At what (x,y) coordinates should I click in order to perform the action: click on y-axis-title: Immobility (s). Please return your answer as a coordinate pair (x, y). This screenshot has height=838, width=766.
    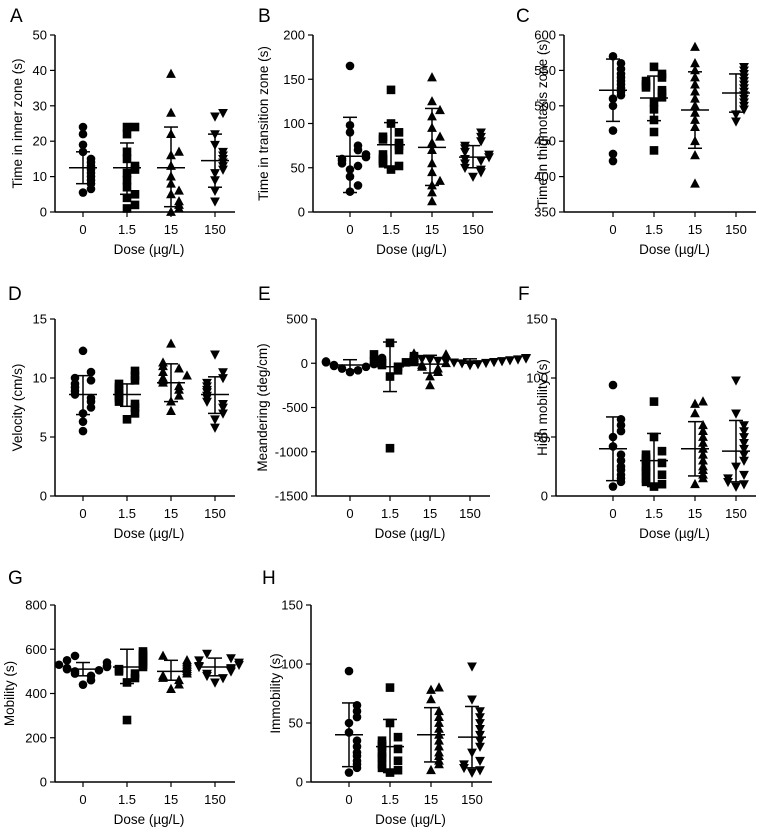
    Looking at the image, I should click on (275, 693).